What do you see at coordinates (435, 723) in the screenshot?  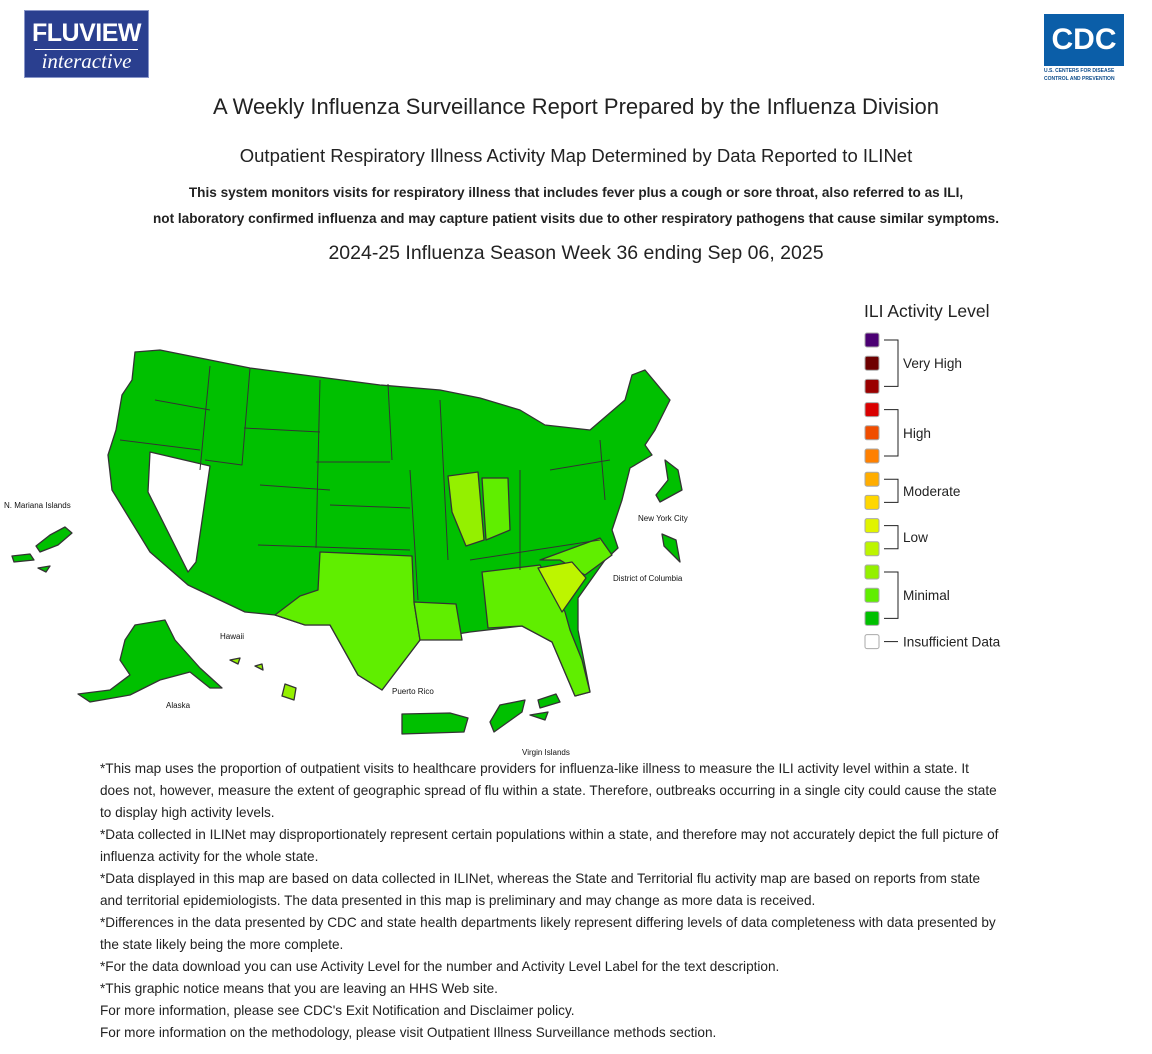 I see `puerto-rico` at bounding box center [435, 723].